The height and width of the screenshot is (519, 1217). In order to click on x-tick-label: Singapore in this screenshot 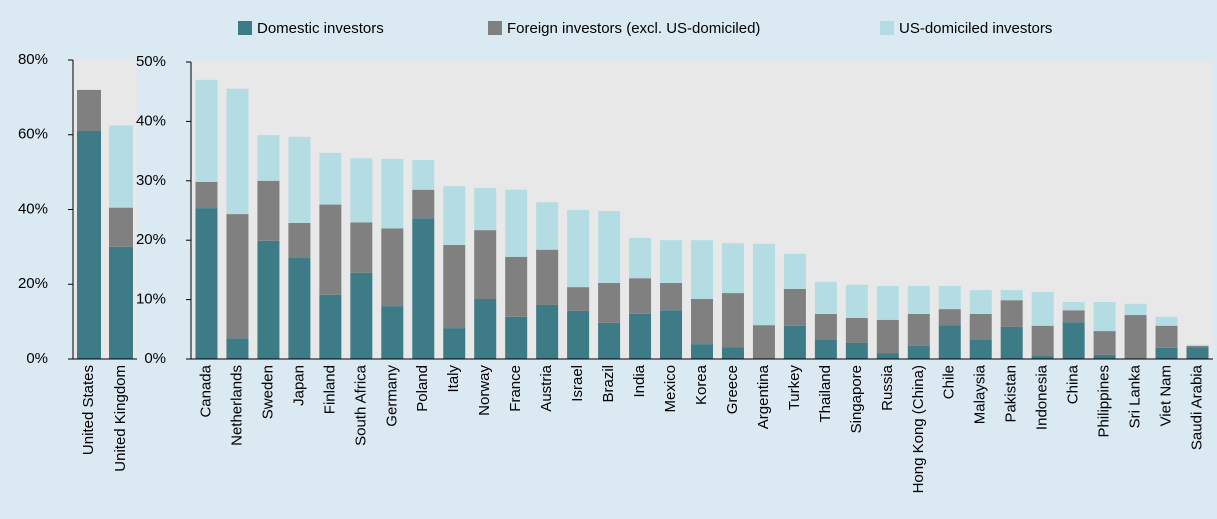, I will do `click(856, 399)`.